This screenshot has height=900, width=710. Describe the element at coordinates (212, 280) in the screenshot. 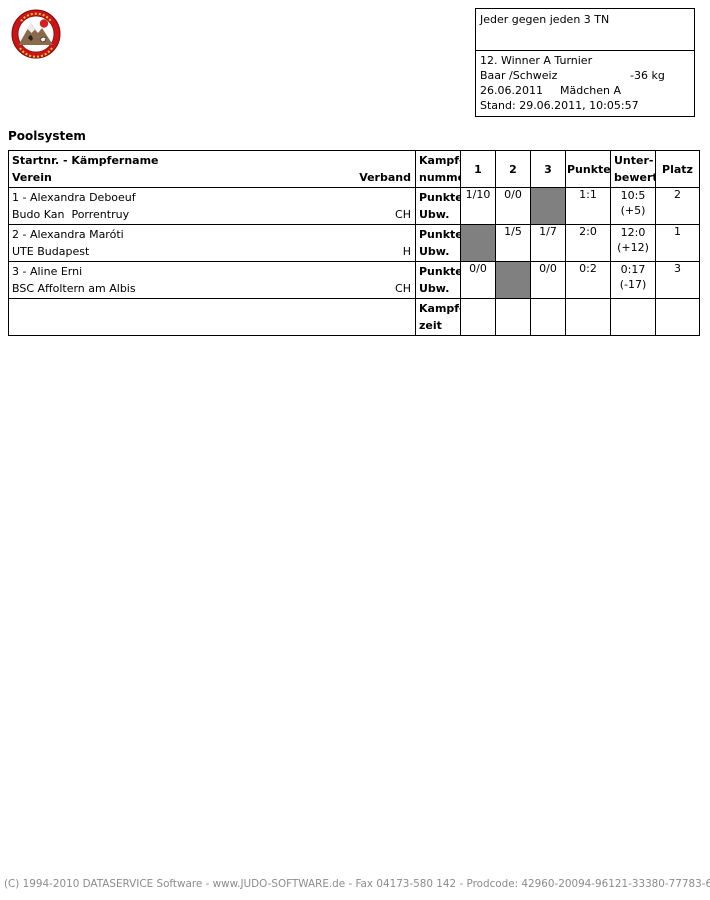

I see `fighter-cell: 3 - Aline Erni BSC Affoltern am Albis CH` at that location.